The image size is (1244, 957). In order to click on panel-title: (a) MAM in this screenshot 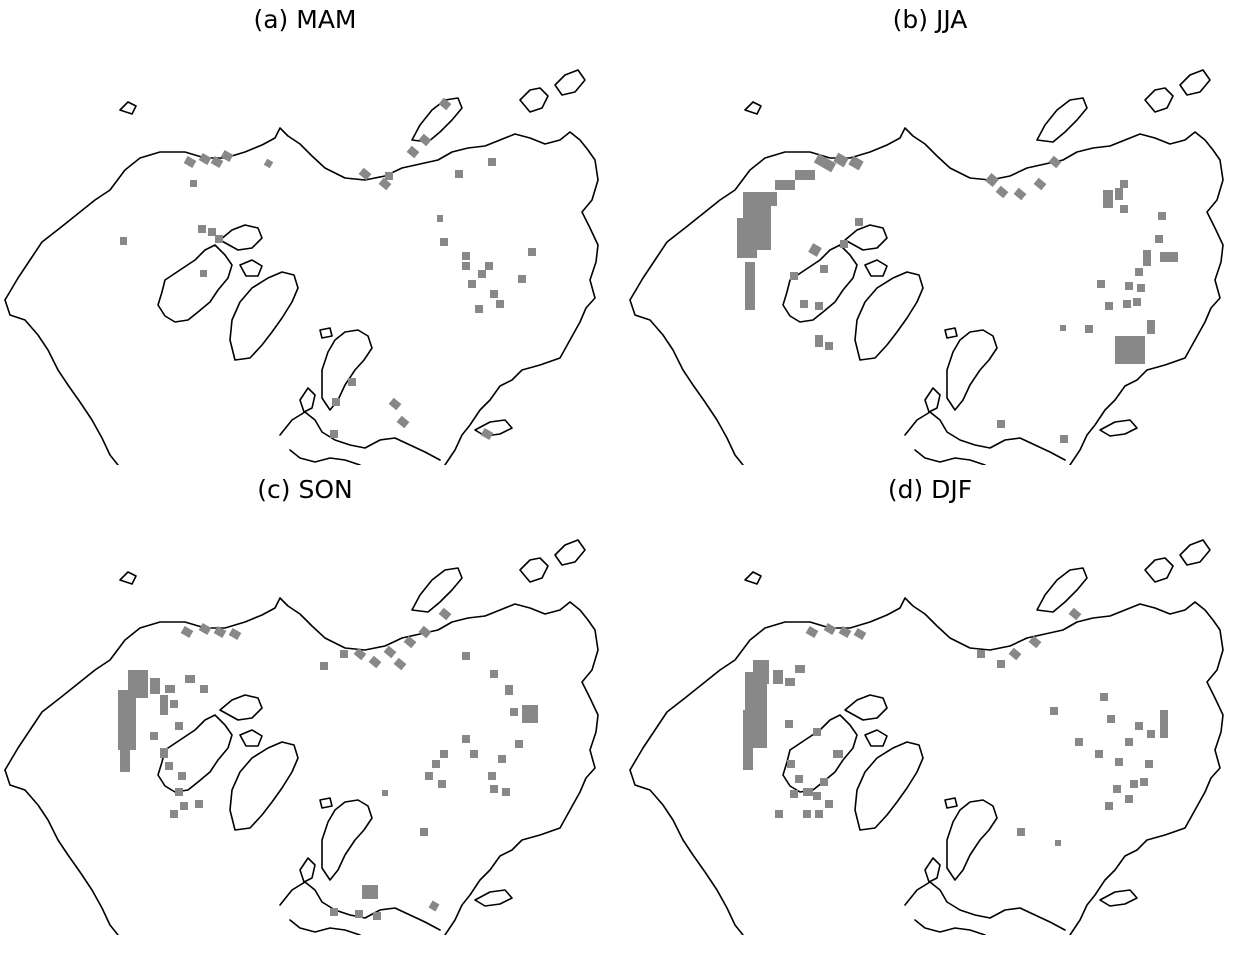, I will do `click(305, 19)`.